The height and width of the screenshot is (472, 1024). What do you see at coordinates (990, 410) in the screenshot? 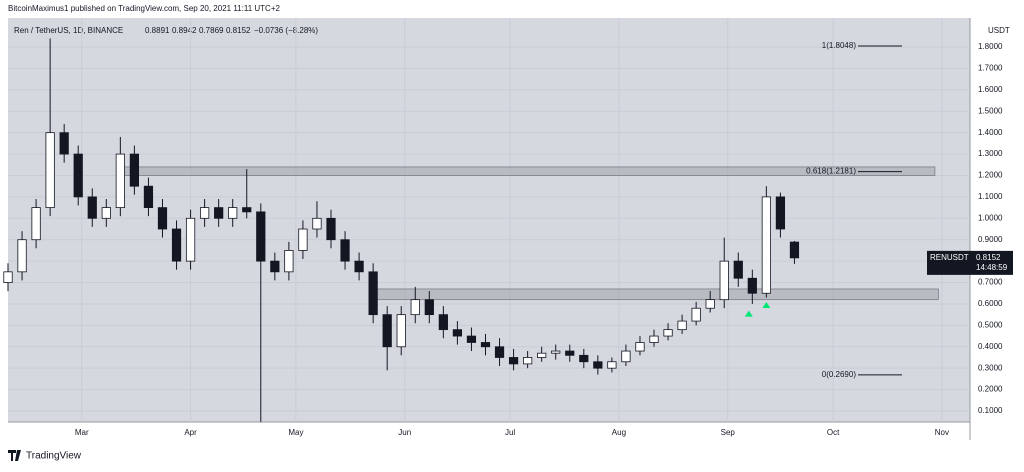
I see `y-tick-label: 0.1000` at bounding box center [990, 410].